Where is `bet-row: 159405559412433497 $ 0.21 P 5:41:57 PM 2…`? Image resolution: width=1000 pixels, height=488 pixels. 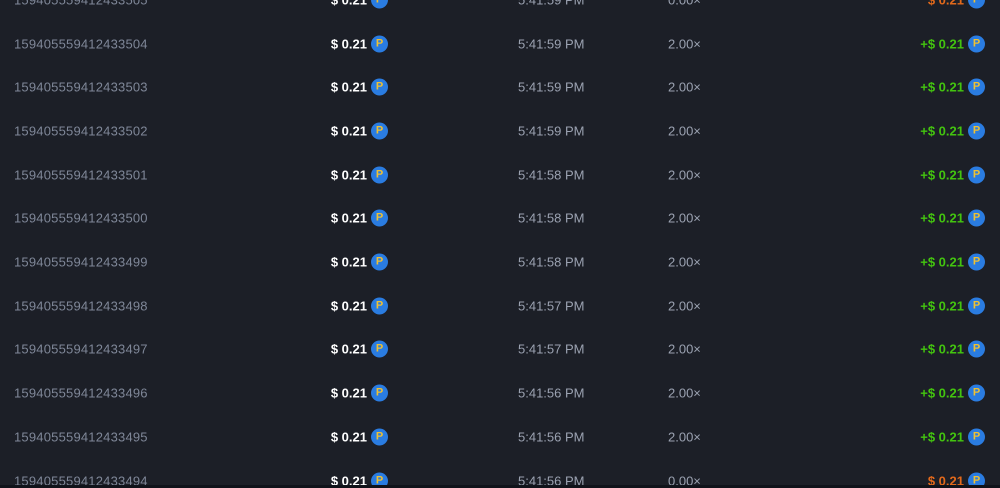
bet-row: 159405559412433497 $ 0.21 P 5:41:57 PM 2… is located at coordinates (500, 350).